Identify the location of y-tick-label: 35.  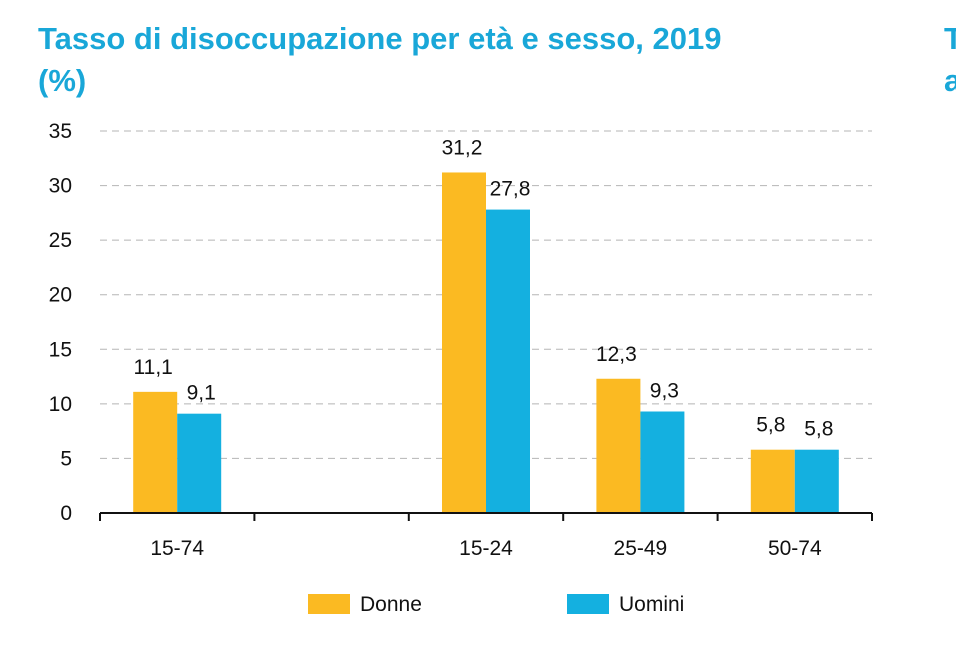
(60, 131).